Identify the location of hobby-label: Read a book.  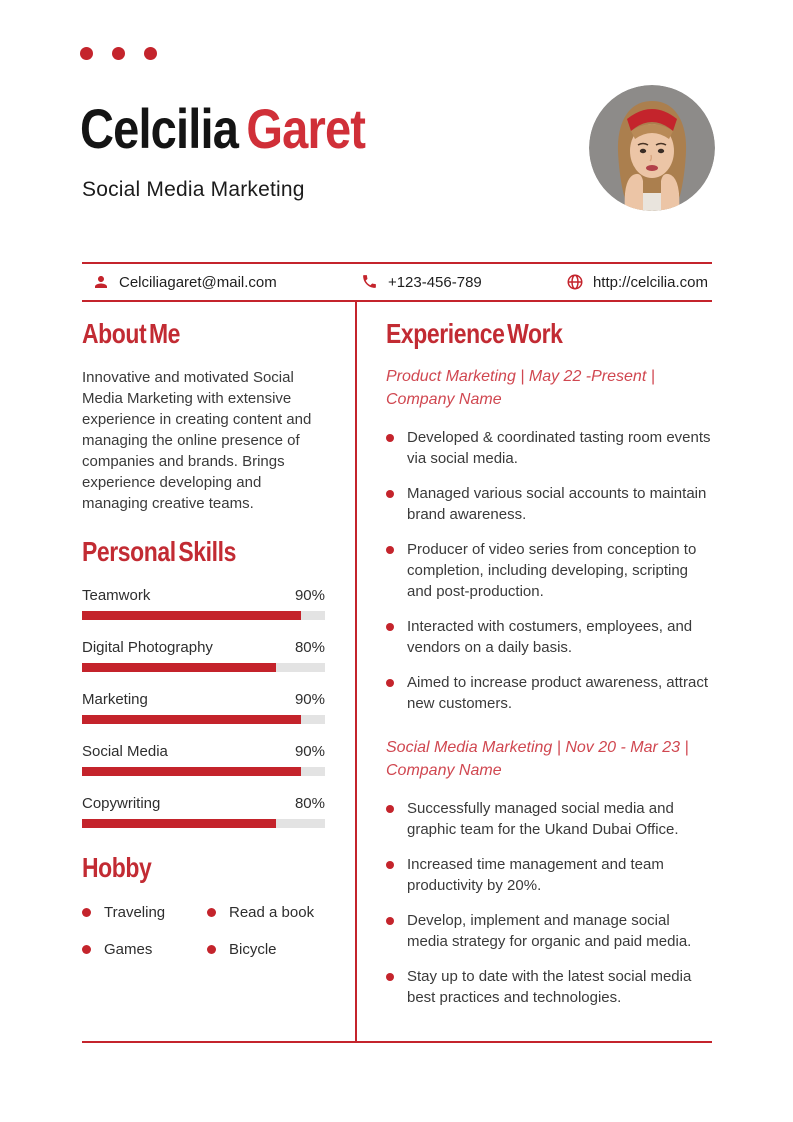
(272, 912).